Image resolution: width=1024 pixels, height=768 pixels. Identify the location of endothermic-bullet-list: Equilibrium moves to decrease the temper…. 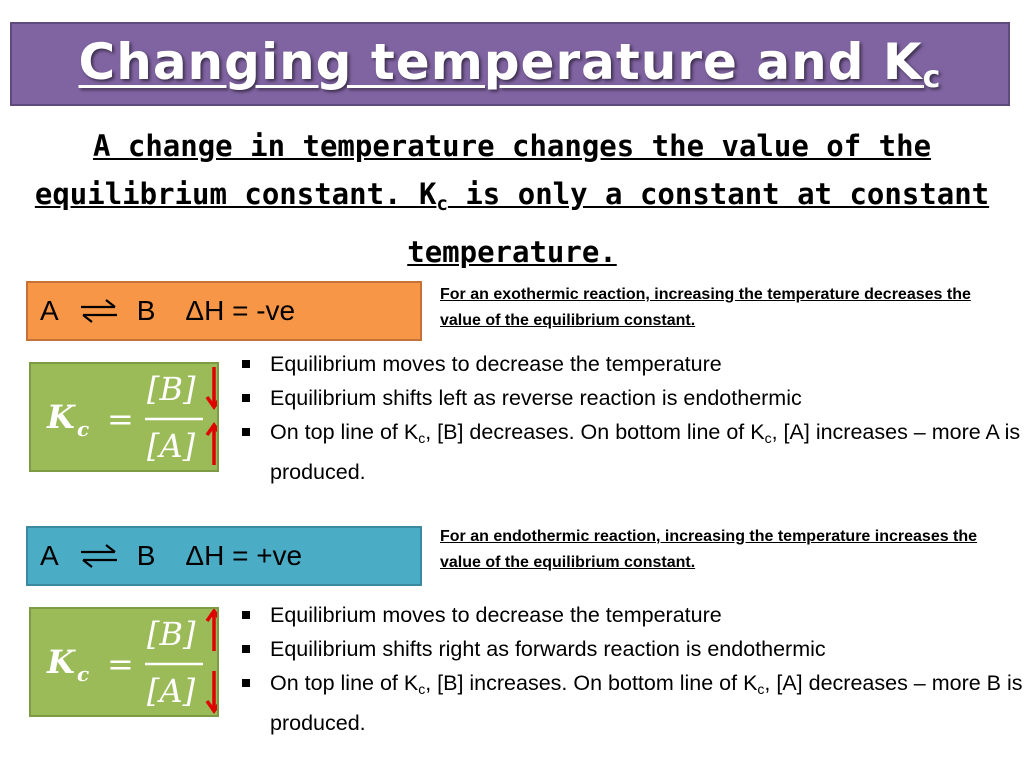
(631, 669).